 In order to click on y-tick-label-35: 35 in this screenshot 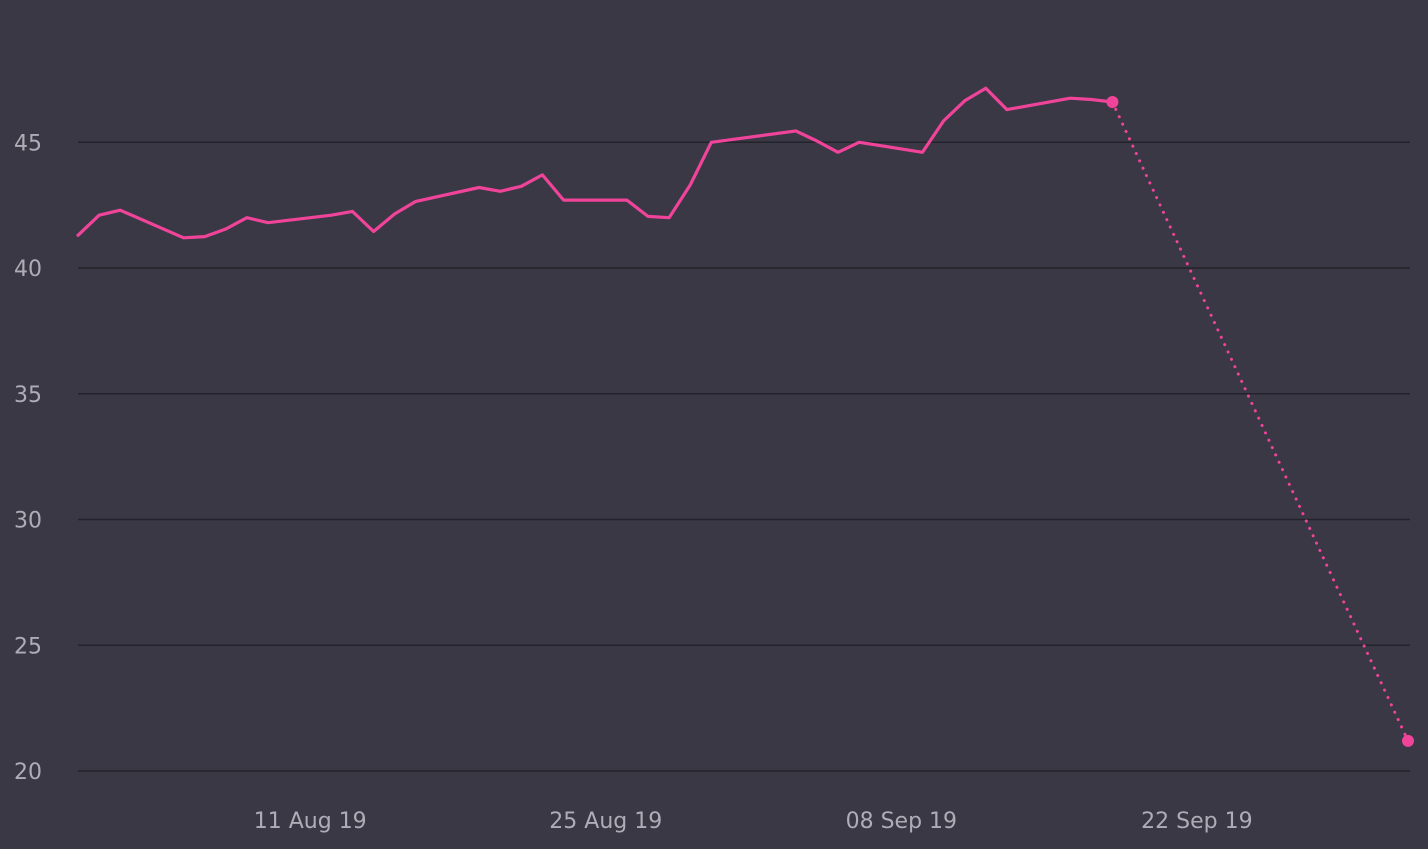, I will do `click(28, 395)`.